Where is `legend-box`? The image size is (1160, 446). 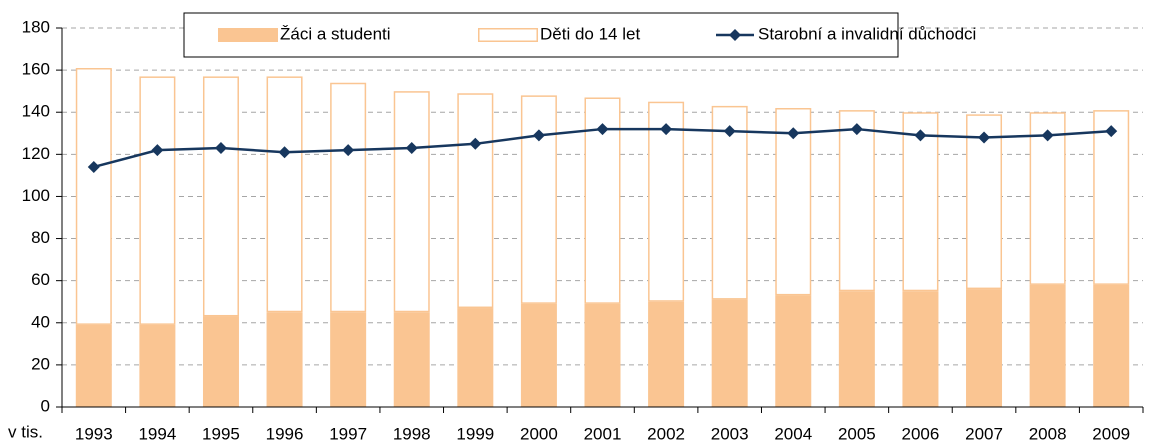 legend-box is located at coordinates (541, 35).